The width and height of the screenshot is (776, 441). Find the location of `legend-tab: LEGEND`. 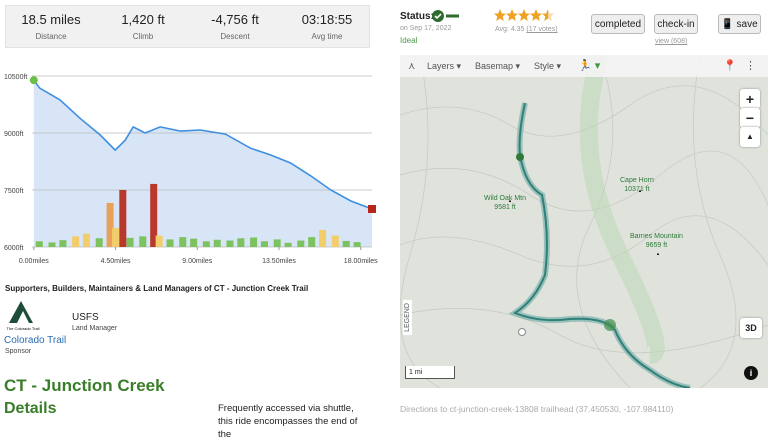

legend-tab: LEGEND is located at coordinates (407, 317).